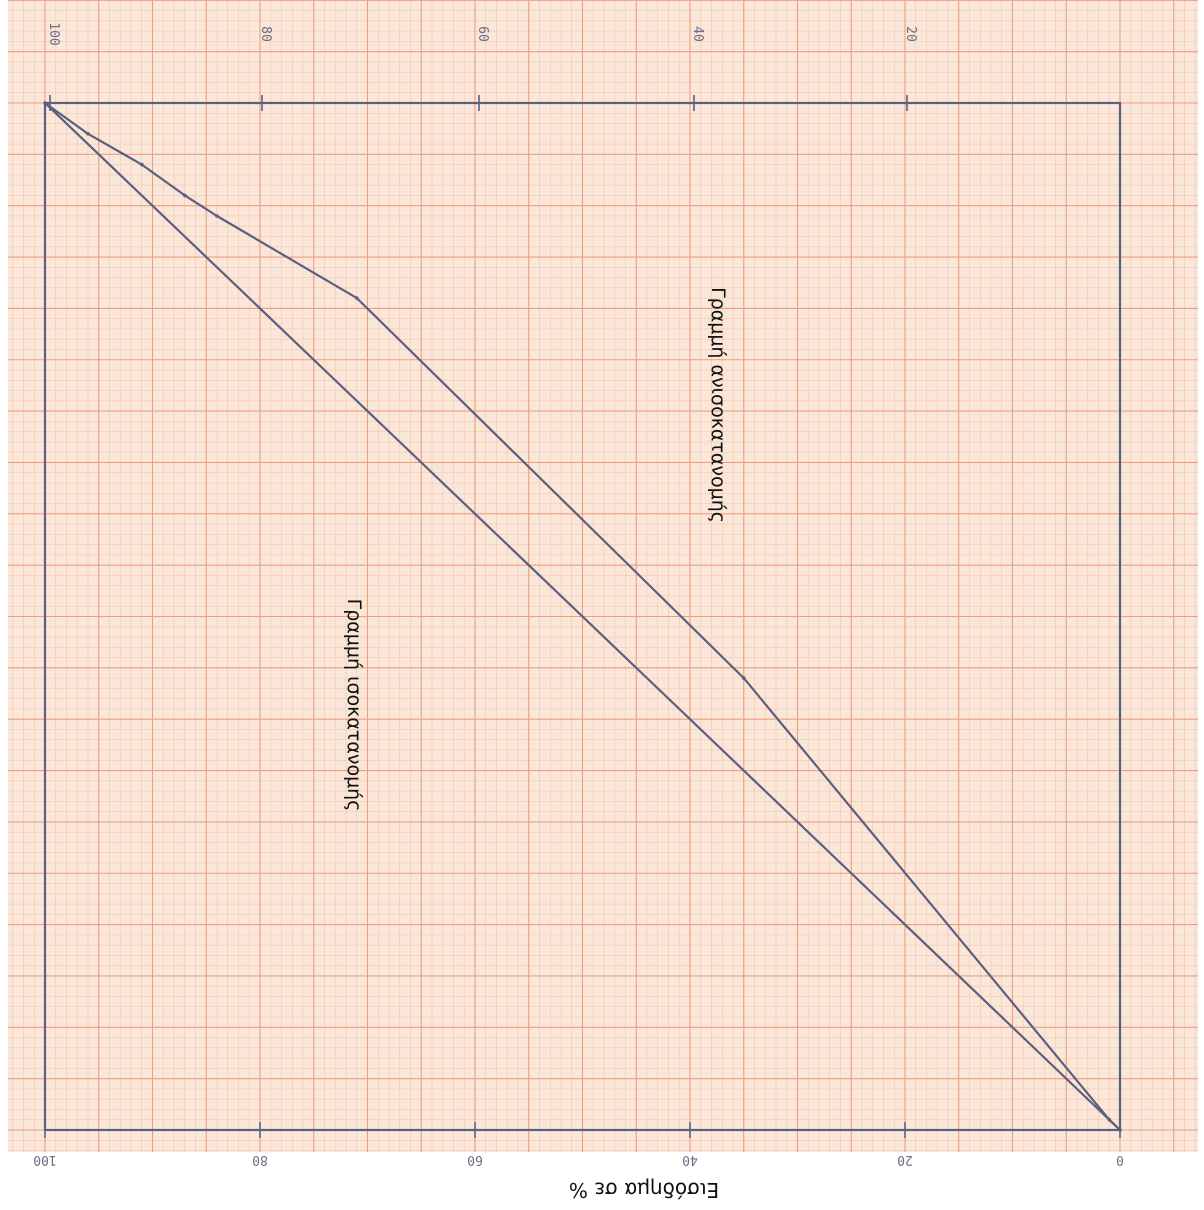 This screenshot has height=1210, width=1204. What do you see at coordinates (905, 1159) in the screenshot?
I see `x-tick-label: 20` at bounding box center [905, 1159].